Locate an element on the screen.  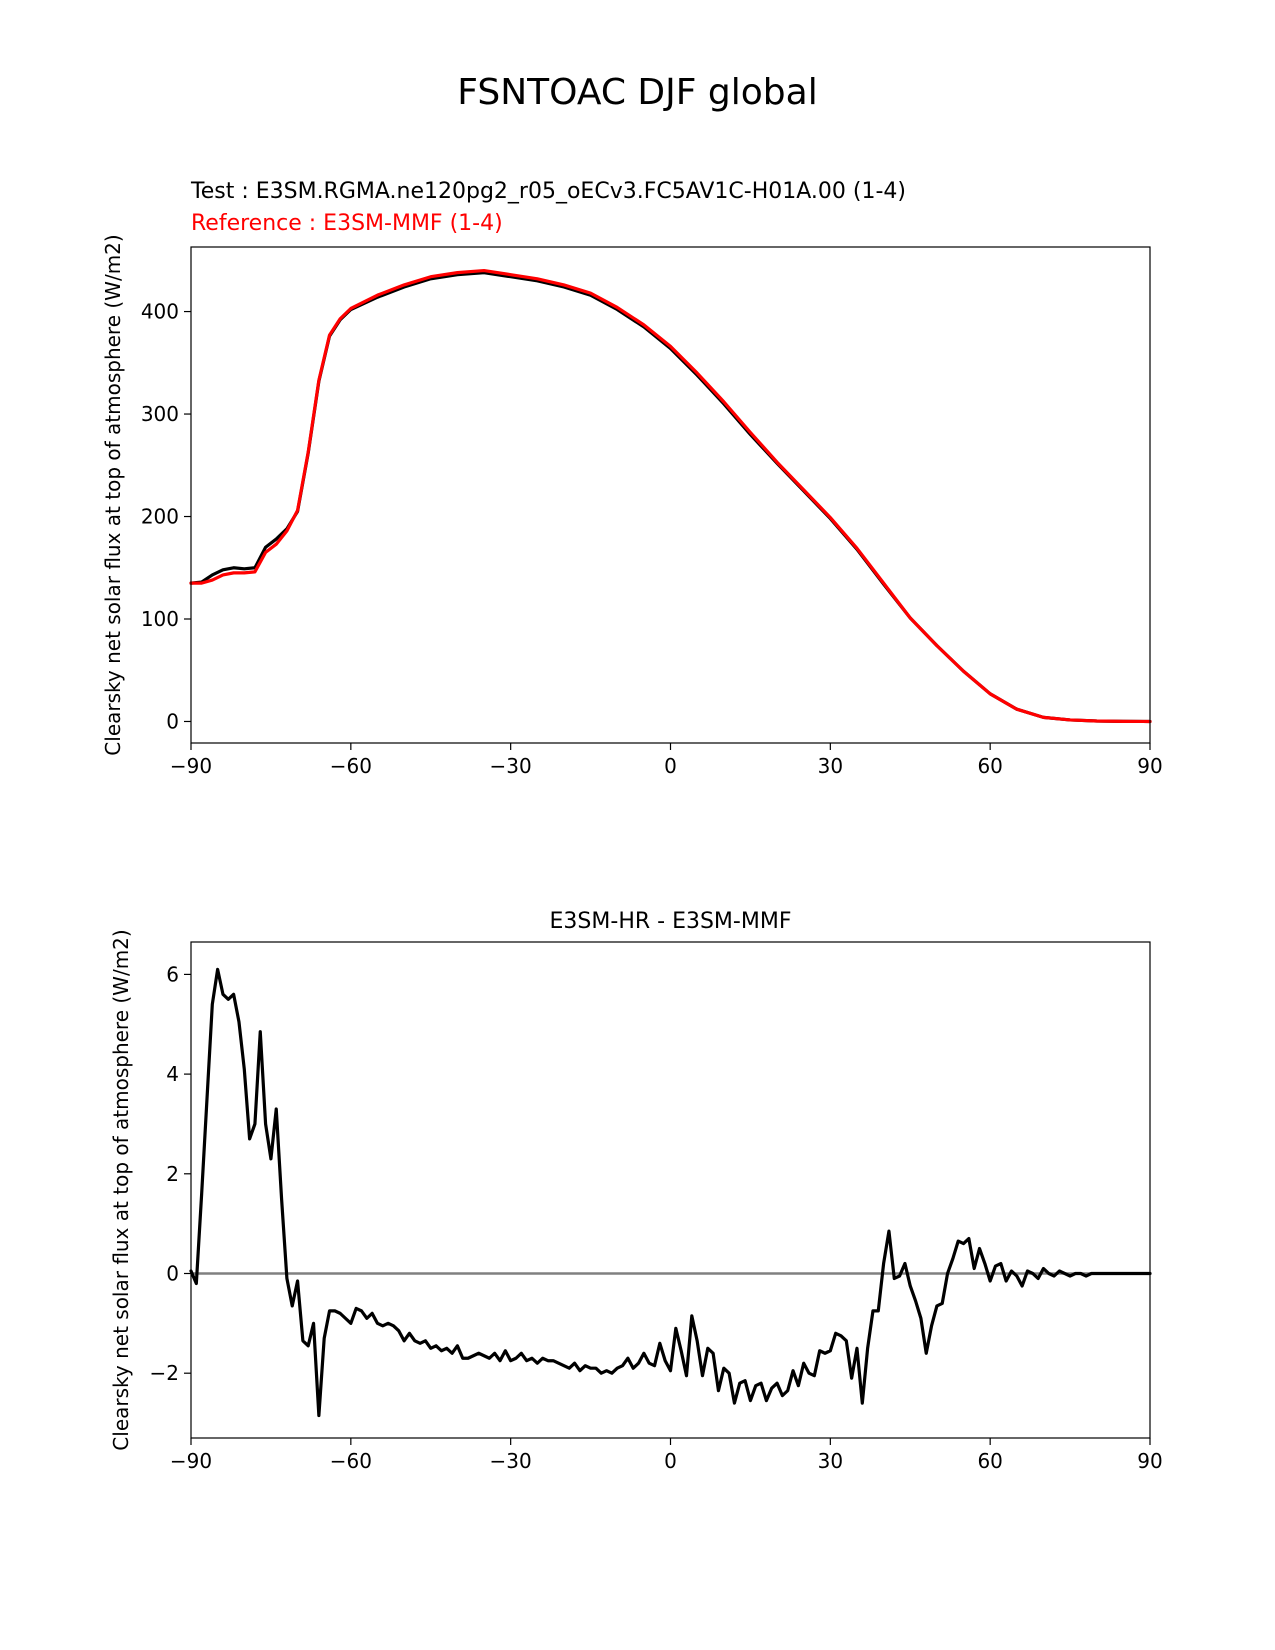
figure-title: FSNTOAC DJF global is located at coordinates (637, 92).